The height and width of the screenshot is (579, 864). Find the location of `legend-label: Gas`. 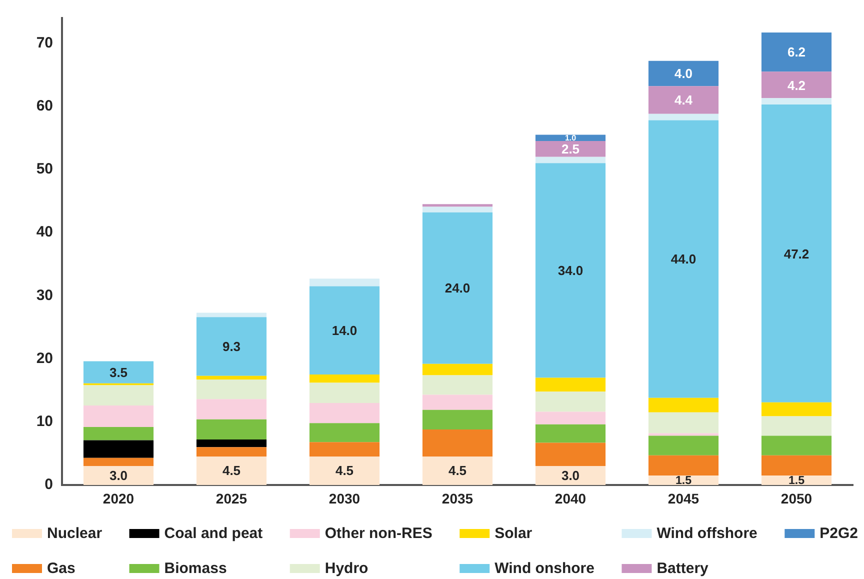

legend-label: Gas is located at coordinates (61, 569).